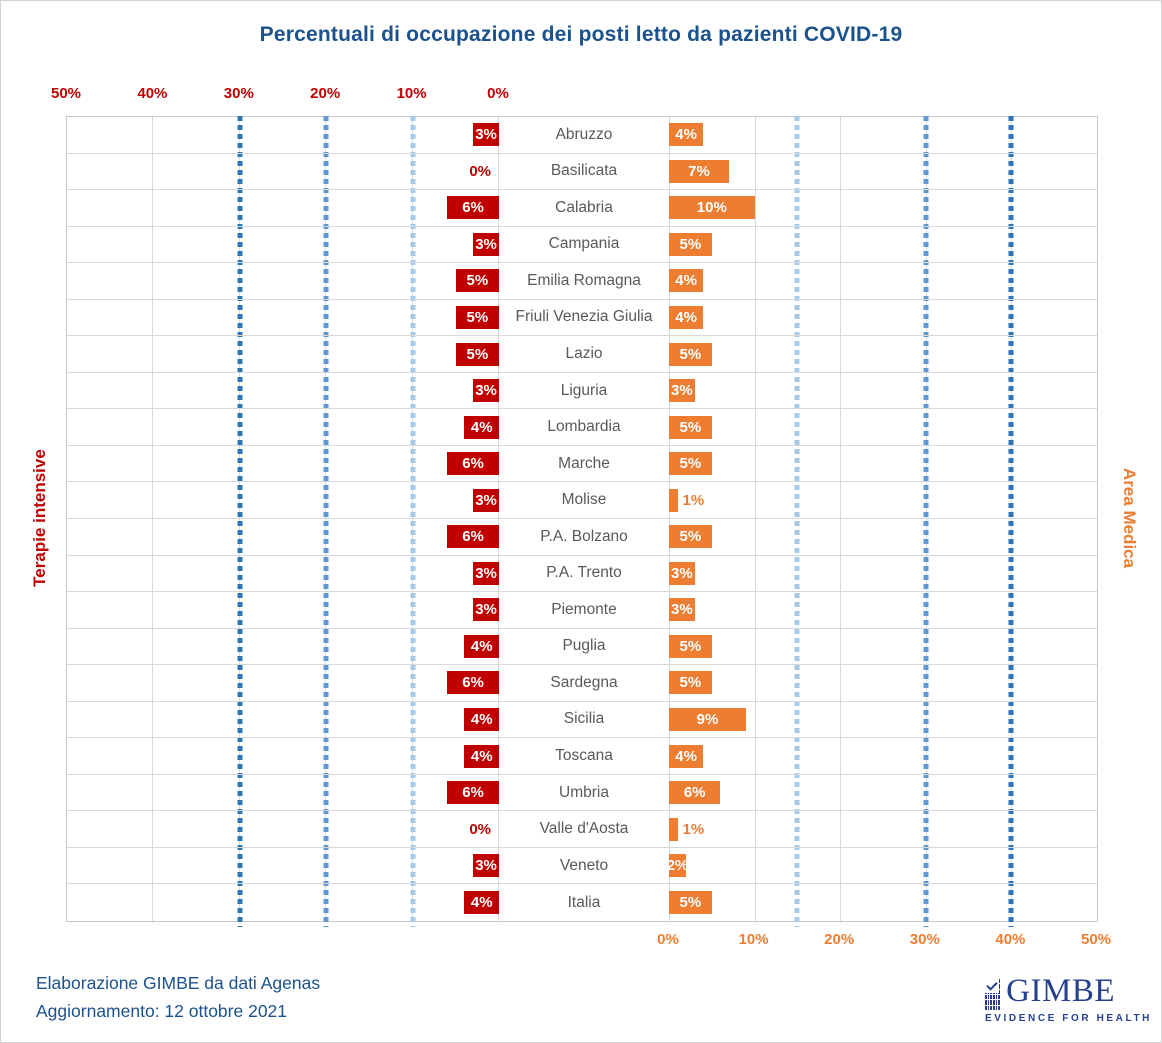 The height and width of the screenshot is (1043, 1162). Describe the element at coordinates (673, 500) in the screenshot. I see `am-bar` at that location.